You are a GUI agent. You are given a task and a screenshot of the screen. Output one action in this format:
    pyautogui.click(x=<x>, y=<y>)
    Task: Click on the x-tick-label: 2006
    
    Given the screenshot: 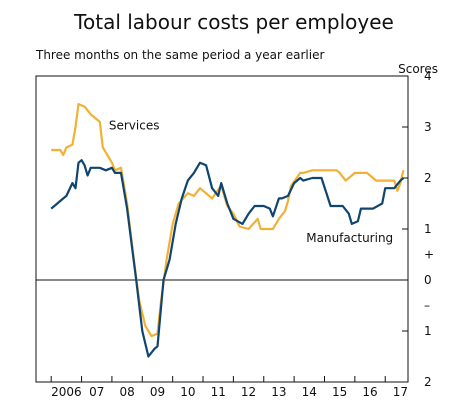 What is the action you would take?
    pyautogui.click(x=66, y=392)
    